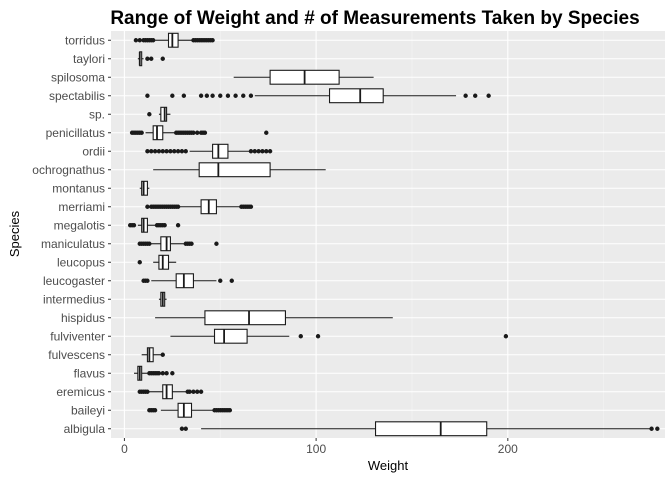  I want to click on y-tick-label: ochrognathus, so click(68, 170).